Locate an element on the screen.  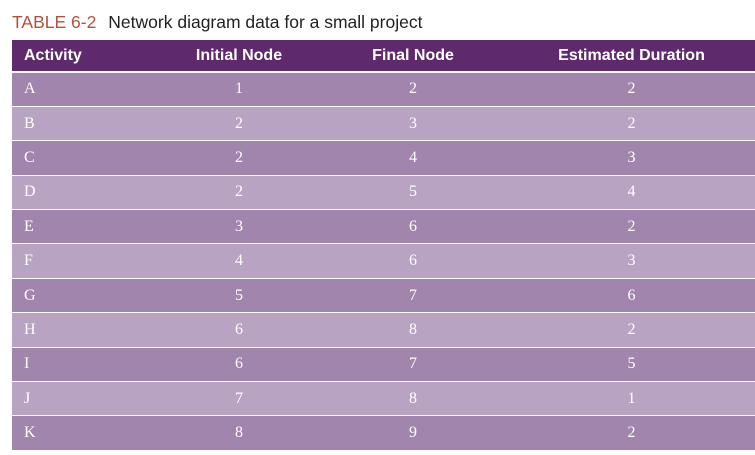
cell-activity: D is located at coordinates (86, 193).